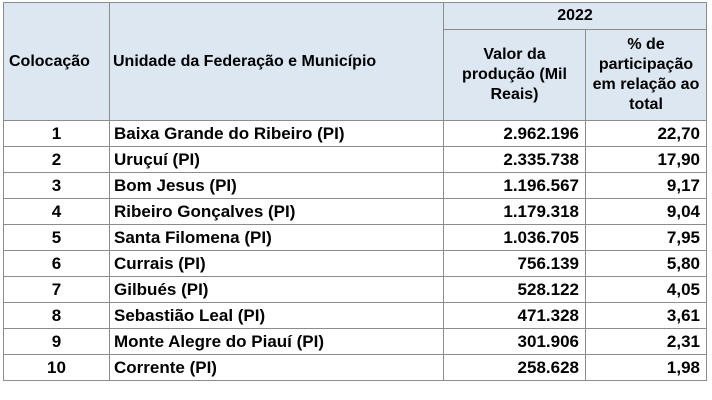 The height and width of the screenshot is (400, 712). I want to click on unit-cell: Sebastião Leal (PI), so click(276, 315).